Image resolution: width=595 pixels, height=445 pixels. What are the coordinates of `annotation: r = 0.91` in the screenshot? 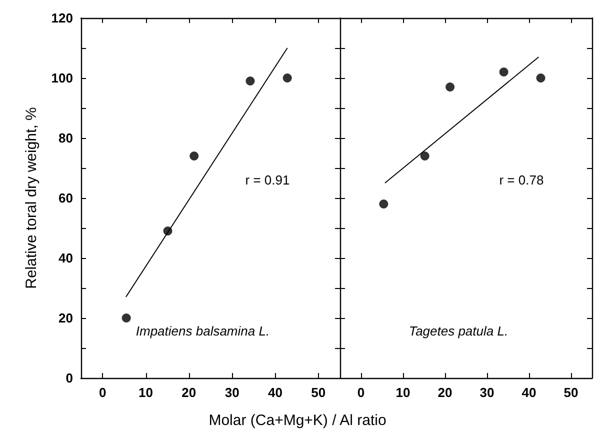 It's located at (267, 180).